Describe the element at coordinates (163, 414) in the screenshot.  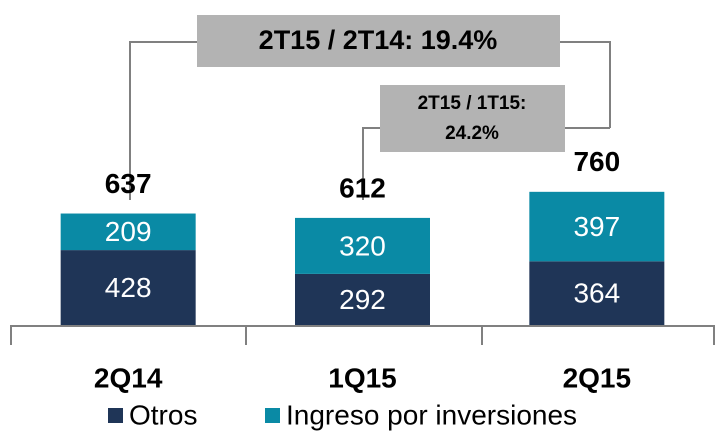
I see `legend-label: Otros` at that location.